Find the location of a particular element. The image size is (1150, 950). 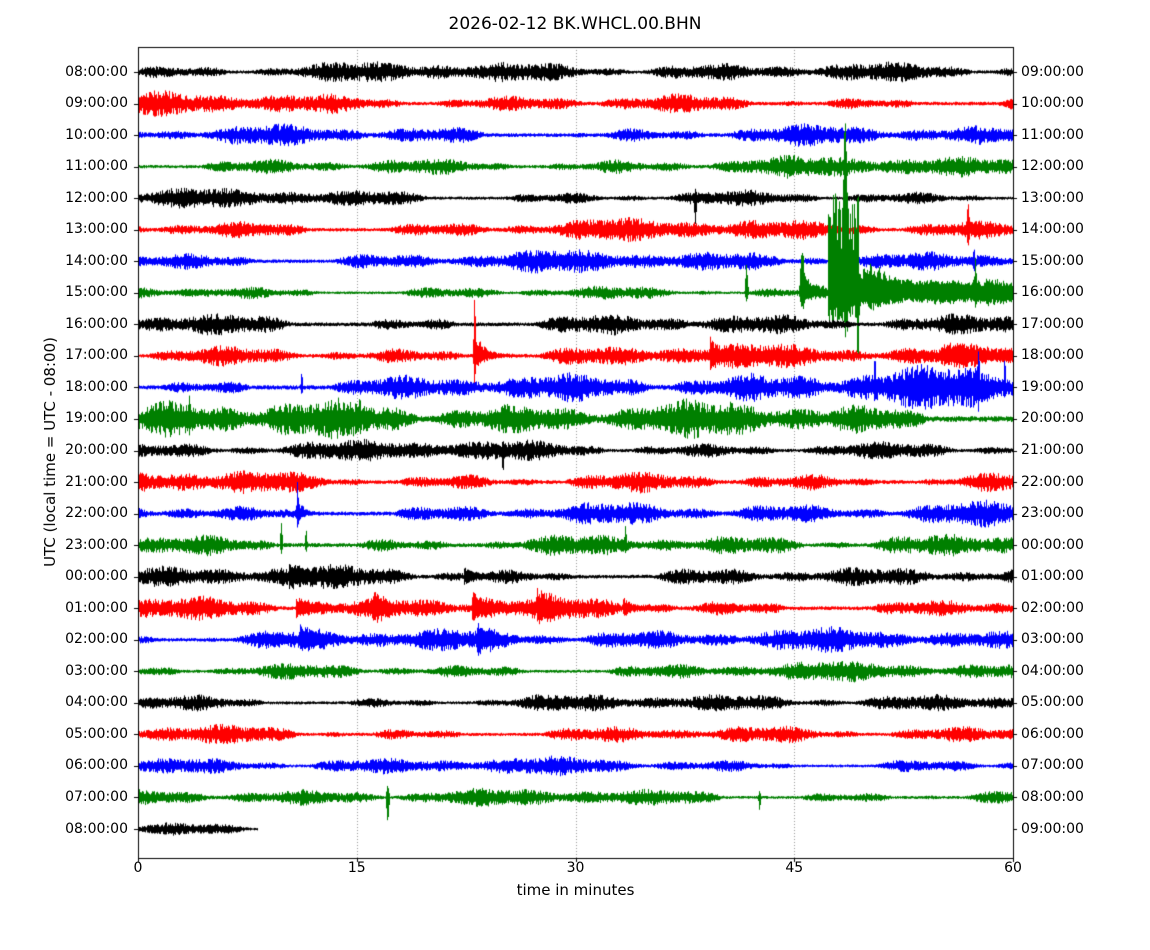

x-tick-label: 0 is located at coordinates (138, 868).